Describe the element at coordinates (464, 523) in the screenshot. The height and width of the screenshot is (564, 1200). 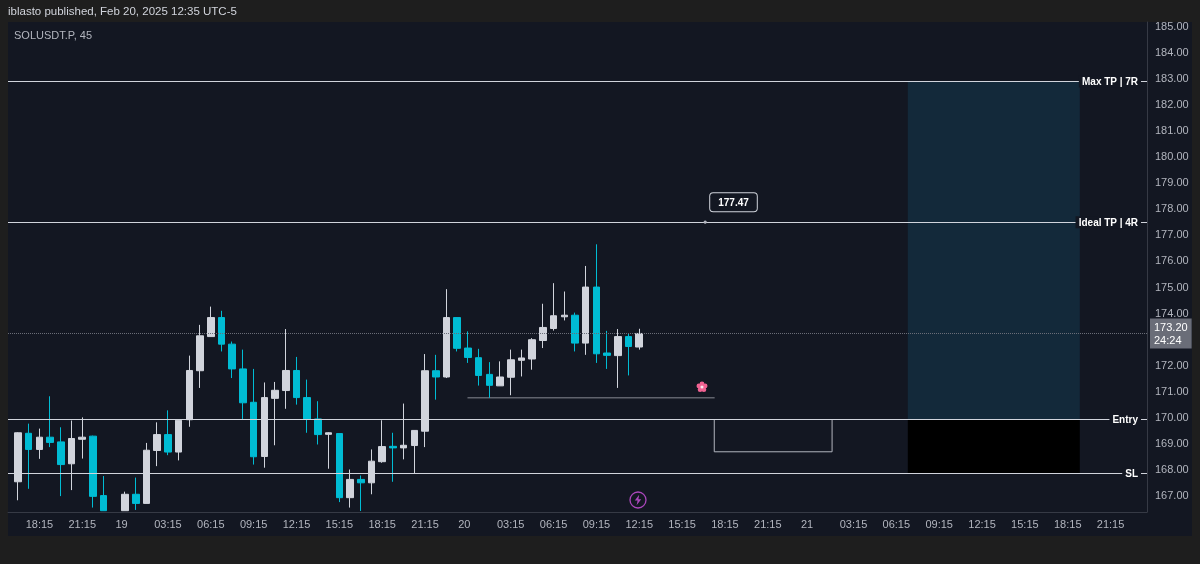
I see `x-tick-label: 20` at that location.